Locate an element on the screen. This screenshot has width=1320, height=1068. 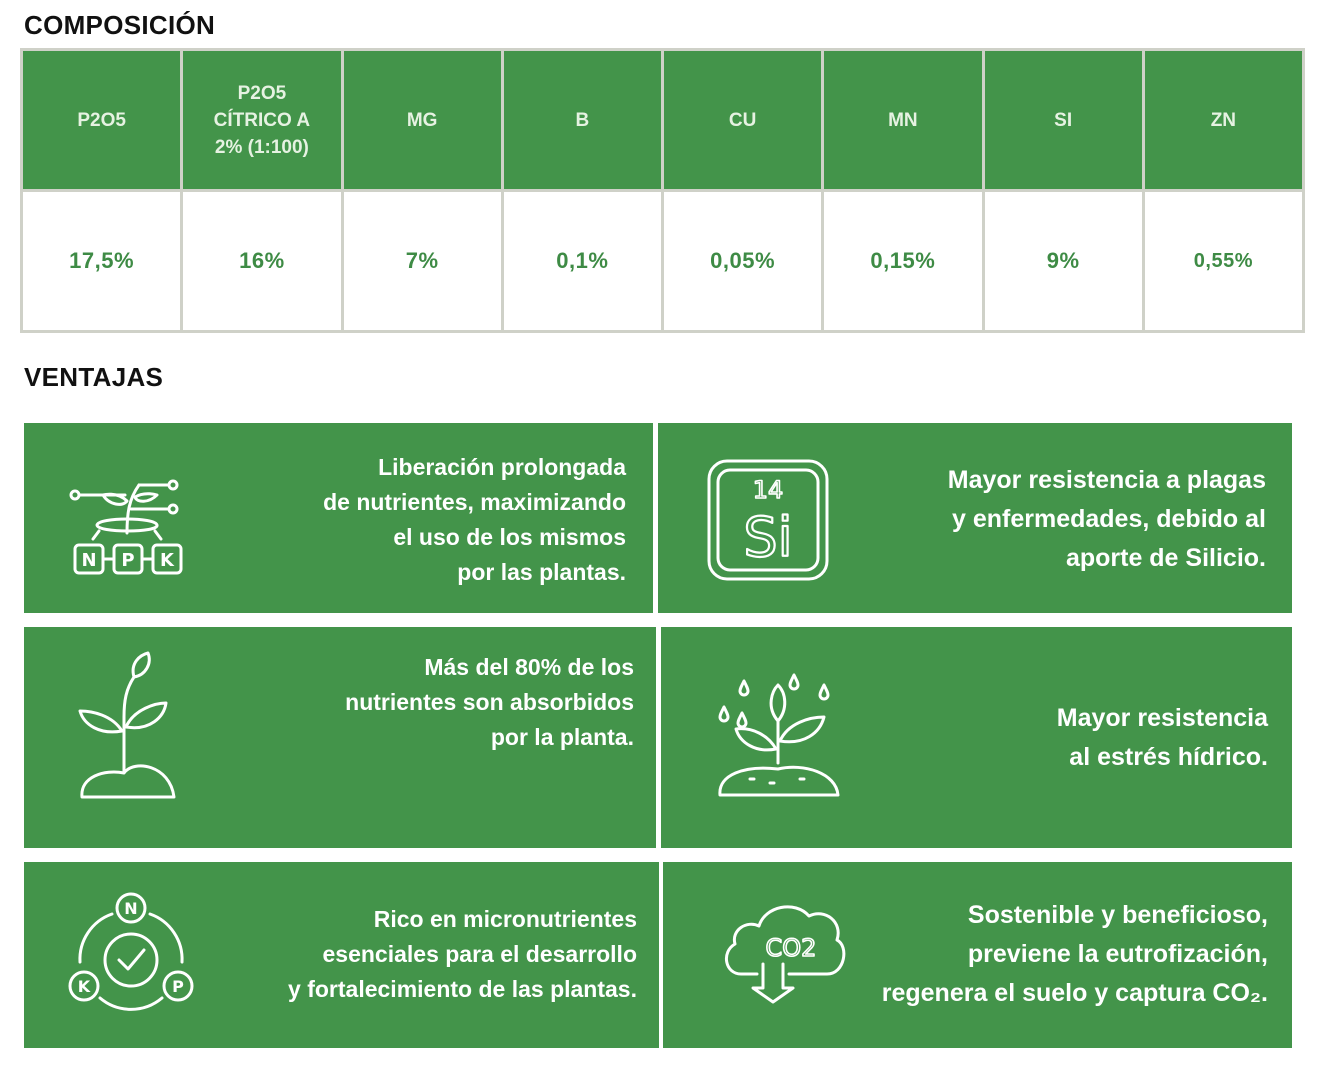
value-p2o5-citric: 16% is located at coordinates (262, 261).